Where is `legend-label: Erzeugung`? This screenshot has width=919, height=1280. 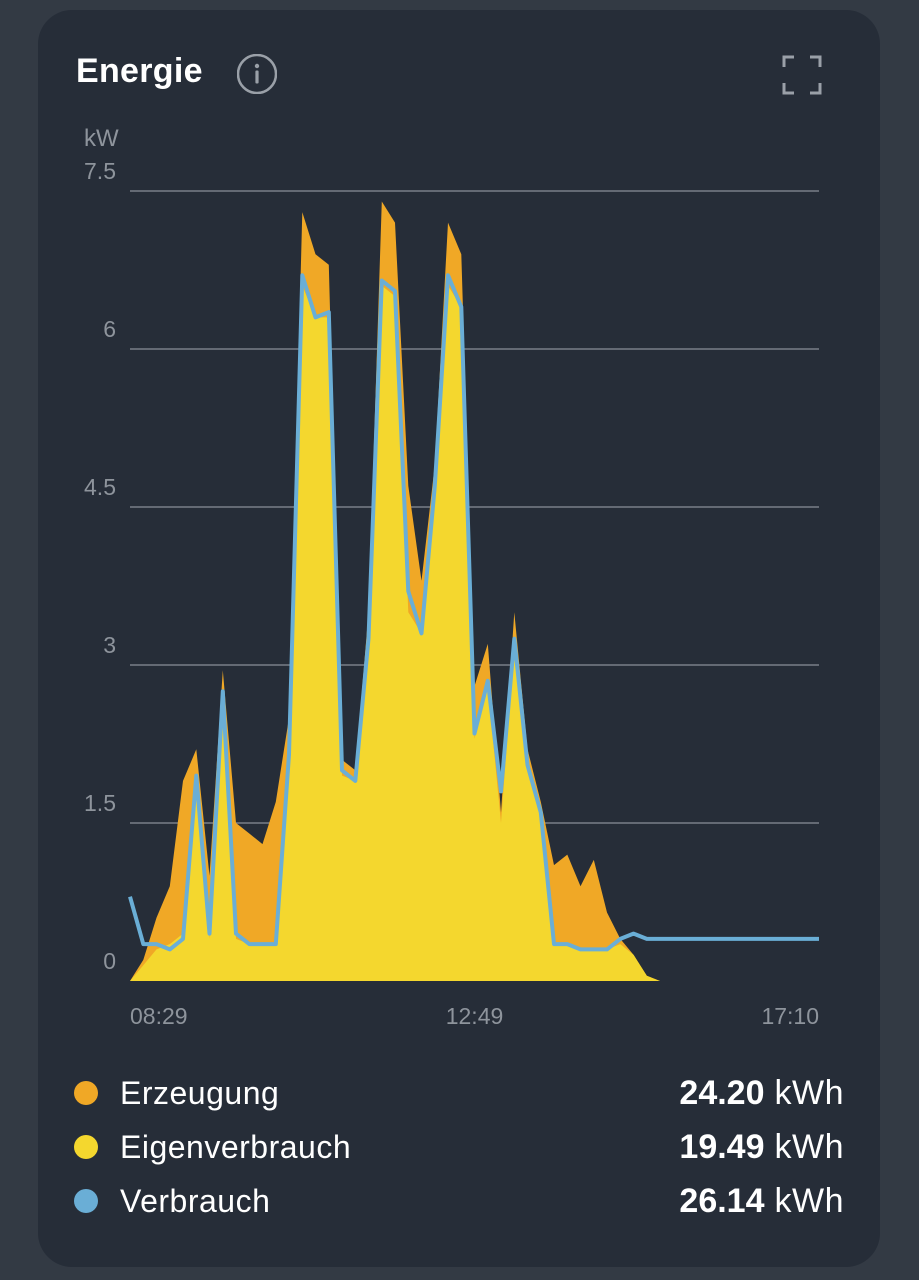 legend-label: Erzeugung is located at coordinates (200, 1092).